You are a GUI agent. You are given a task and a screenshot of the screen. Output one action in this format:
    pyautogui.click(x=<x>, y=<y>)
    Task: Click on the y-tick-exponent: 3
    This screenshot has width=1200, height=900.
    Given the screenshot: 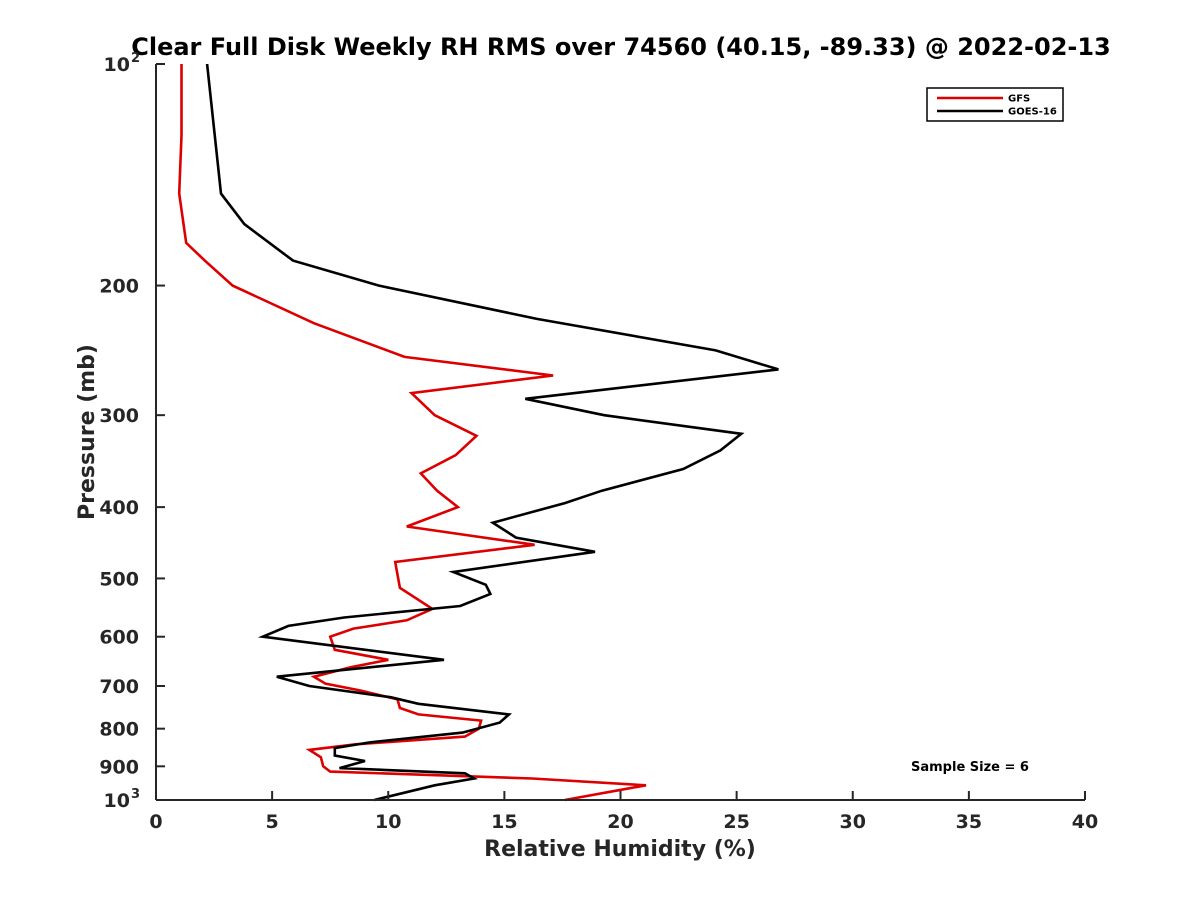 What is the action you would take?
    pyautogui.click(x=135, y=794)
    